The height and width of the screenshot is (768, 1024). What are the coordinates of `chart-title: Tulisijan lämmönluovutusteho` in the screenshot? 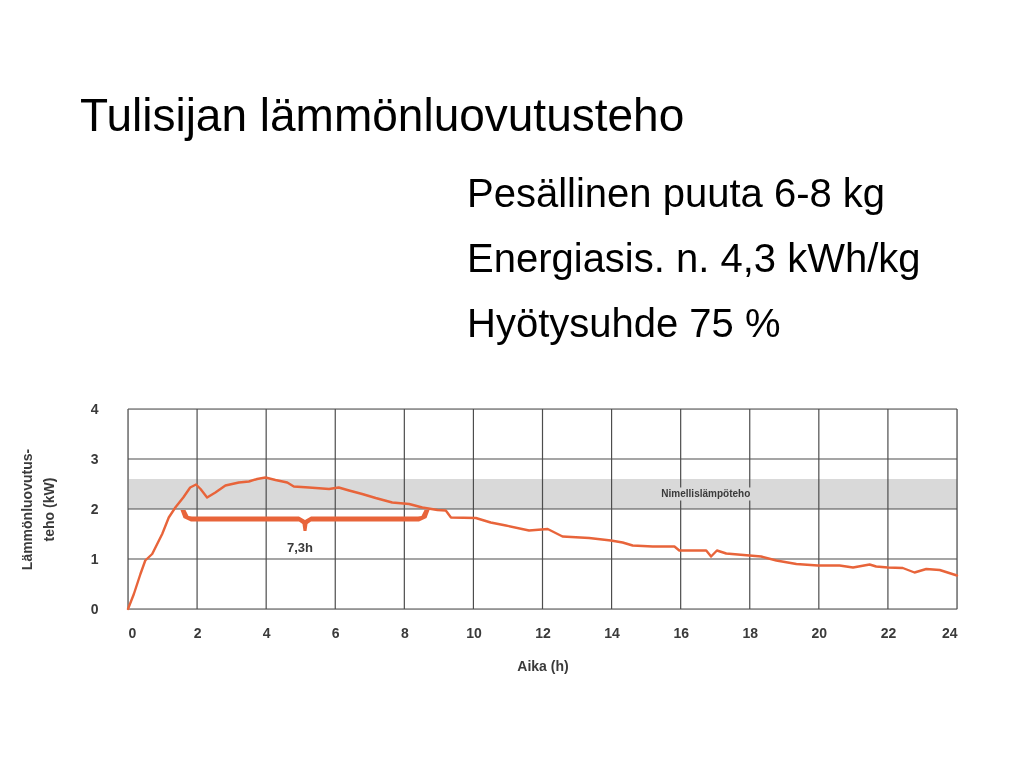 It's located at (382, 115).